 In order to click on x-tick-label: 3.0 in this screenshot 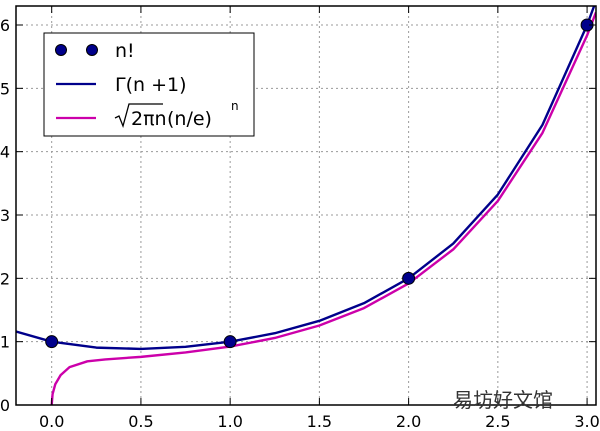, I will do `click(586, 421)`.